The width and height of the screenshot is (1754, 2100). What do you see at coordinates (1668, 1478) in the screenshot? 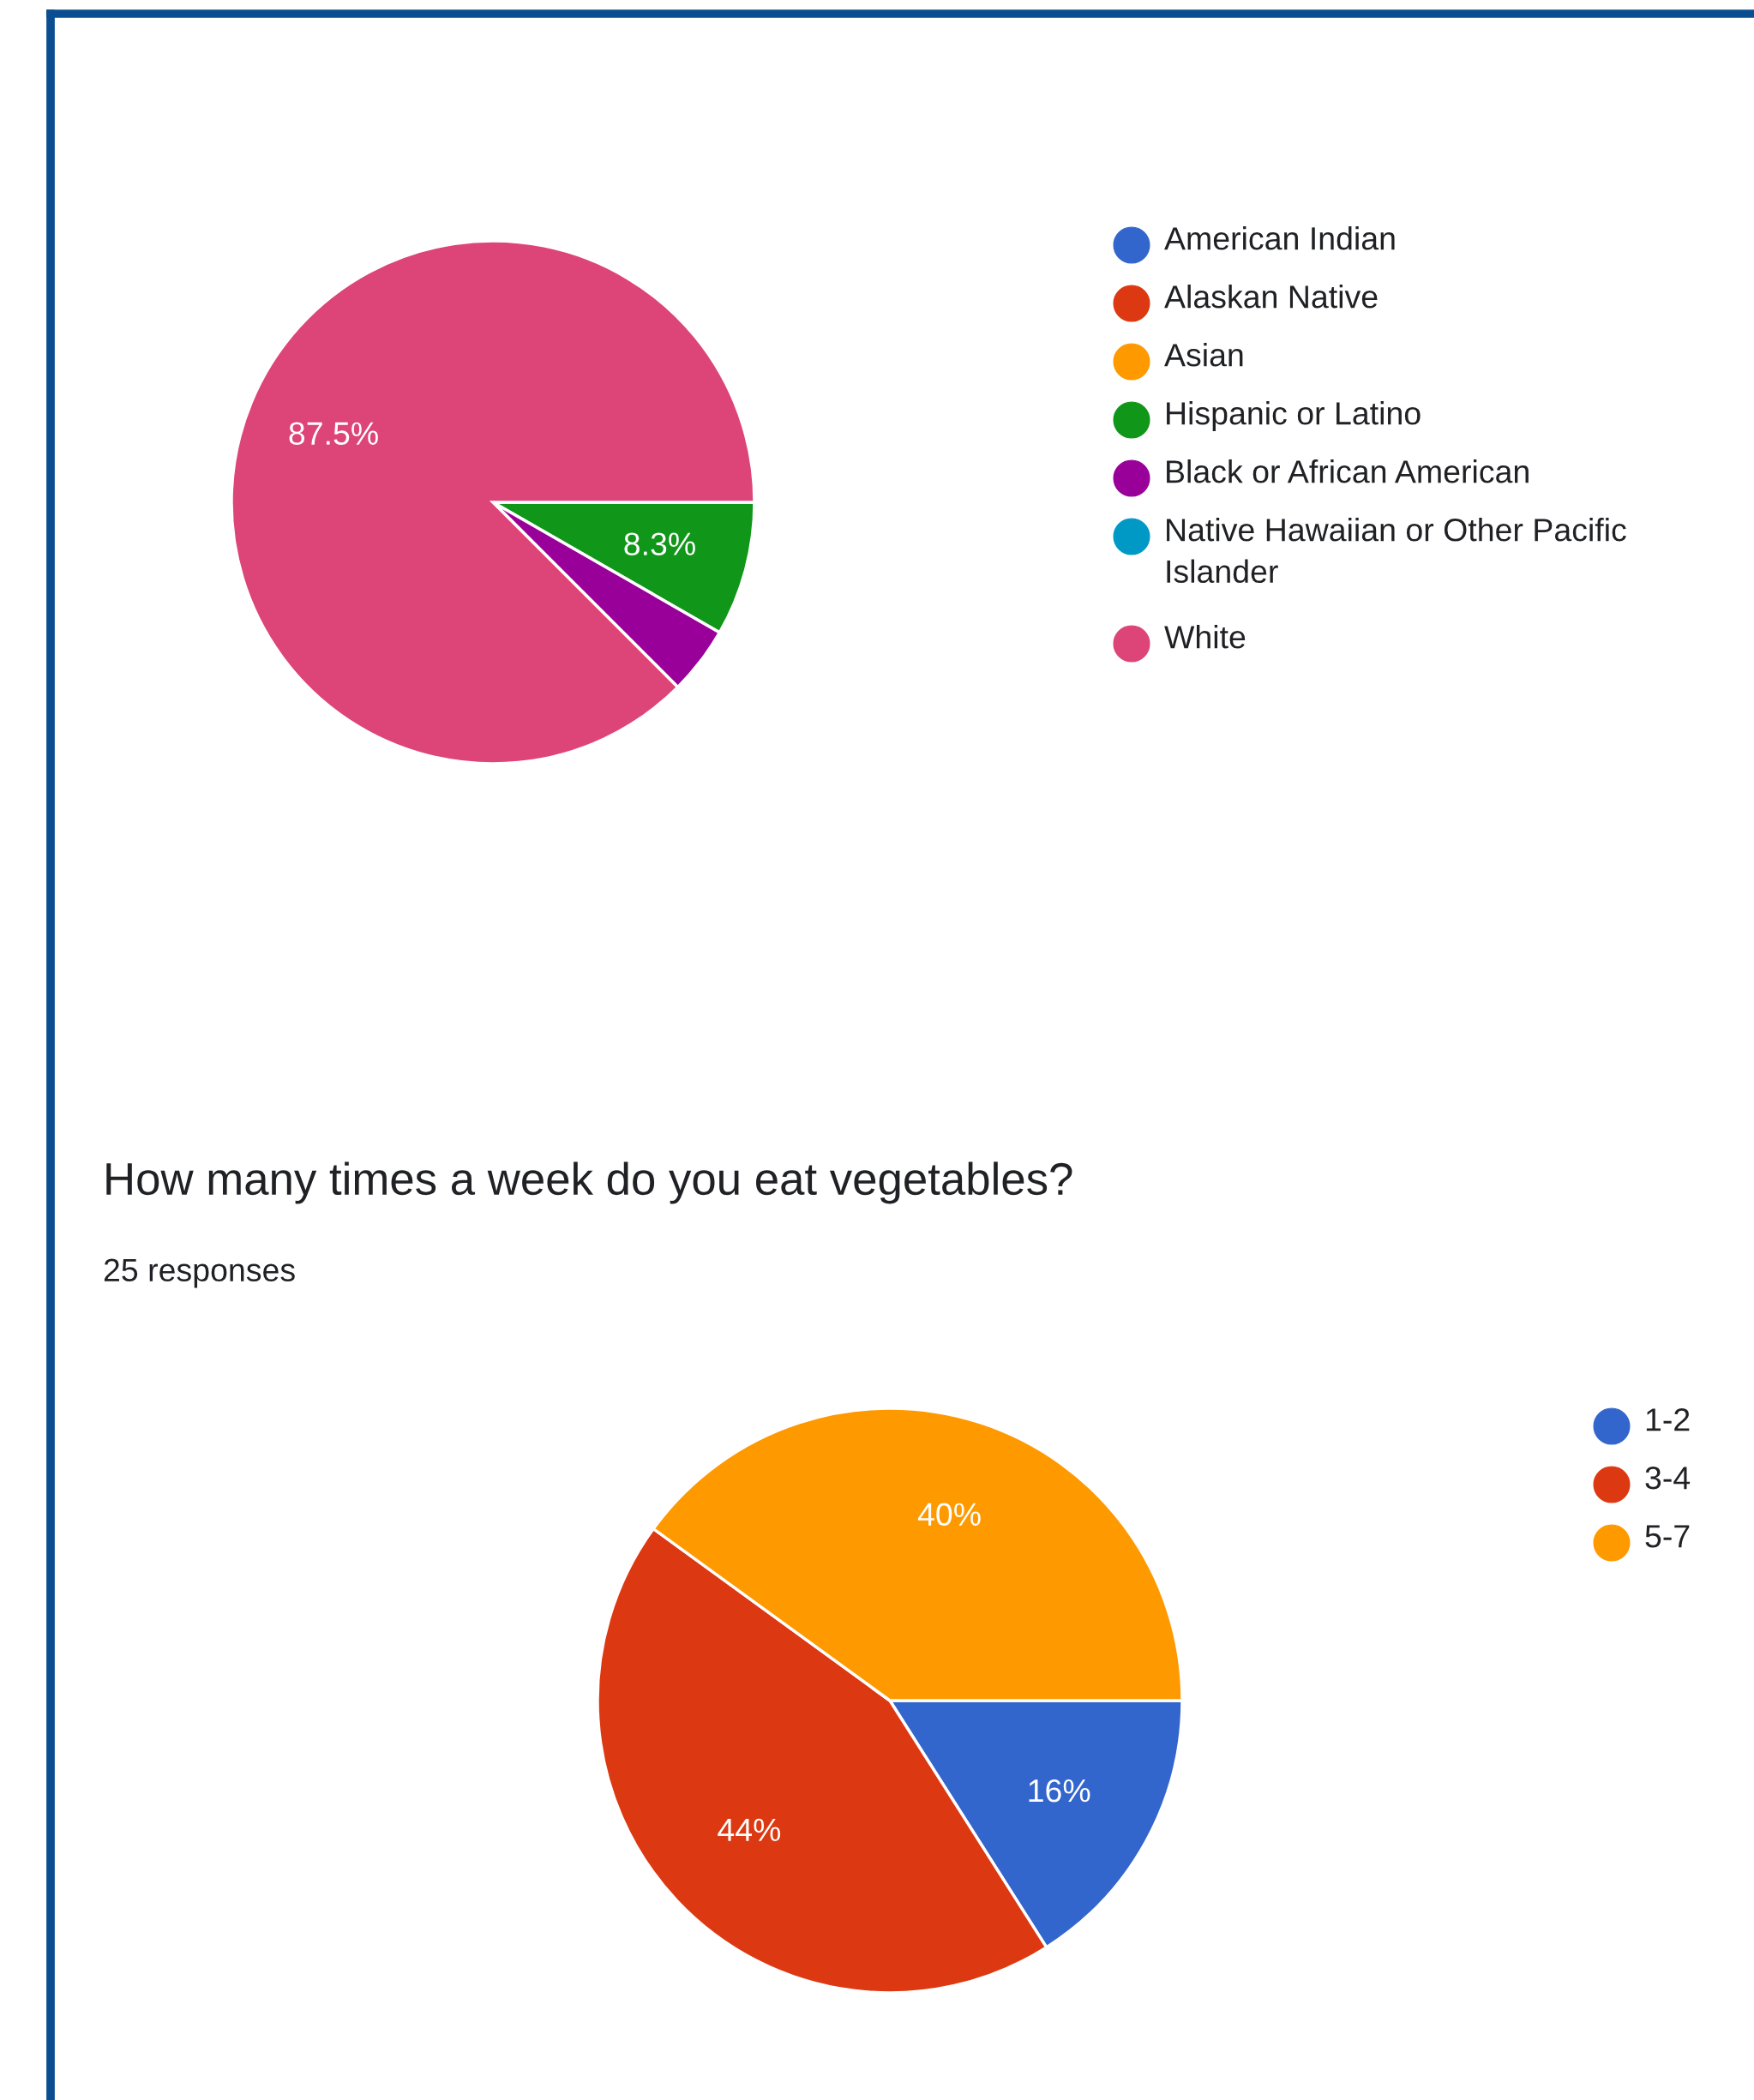
I see `legend-label: 3-4` at bounding box center [1668, 1478].